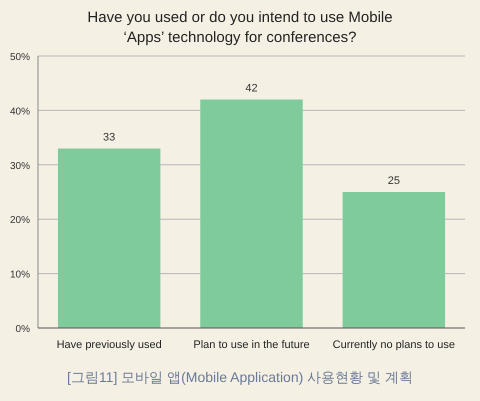 This screenshot has height=401, width=480. I want to click on x-tick-label: Plan to use in the future, so click(251, 345).